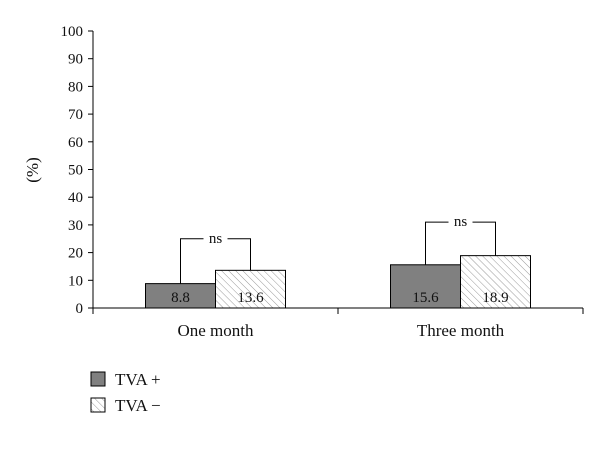  Describe the element at coordinates (75, 226) in the screenshot. I see `y-tick-label: 30` at that location.